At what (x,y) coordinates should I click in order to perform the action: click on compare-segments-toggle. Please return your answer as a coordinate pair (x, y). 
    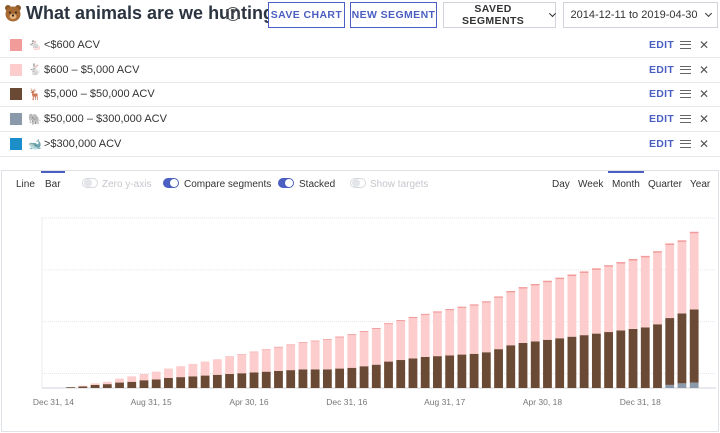
    Looking at the image, I should click on (171, 183).